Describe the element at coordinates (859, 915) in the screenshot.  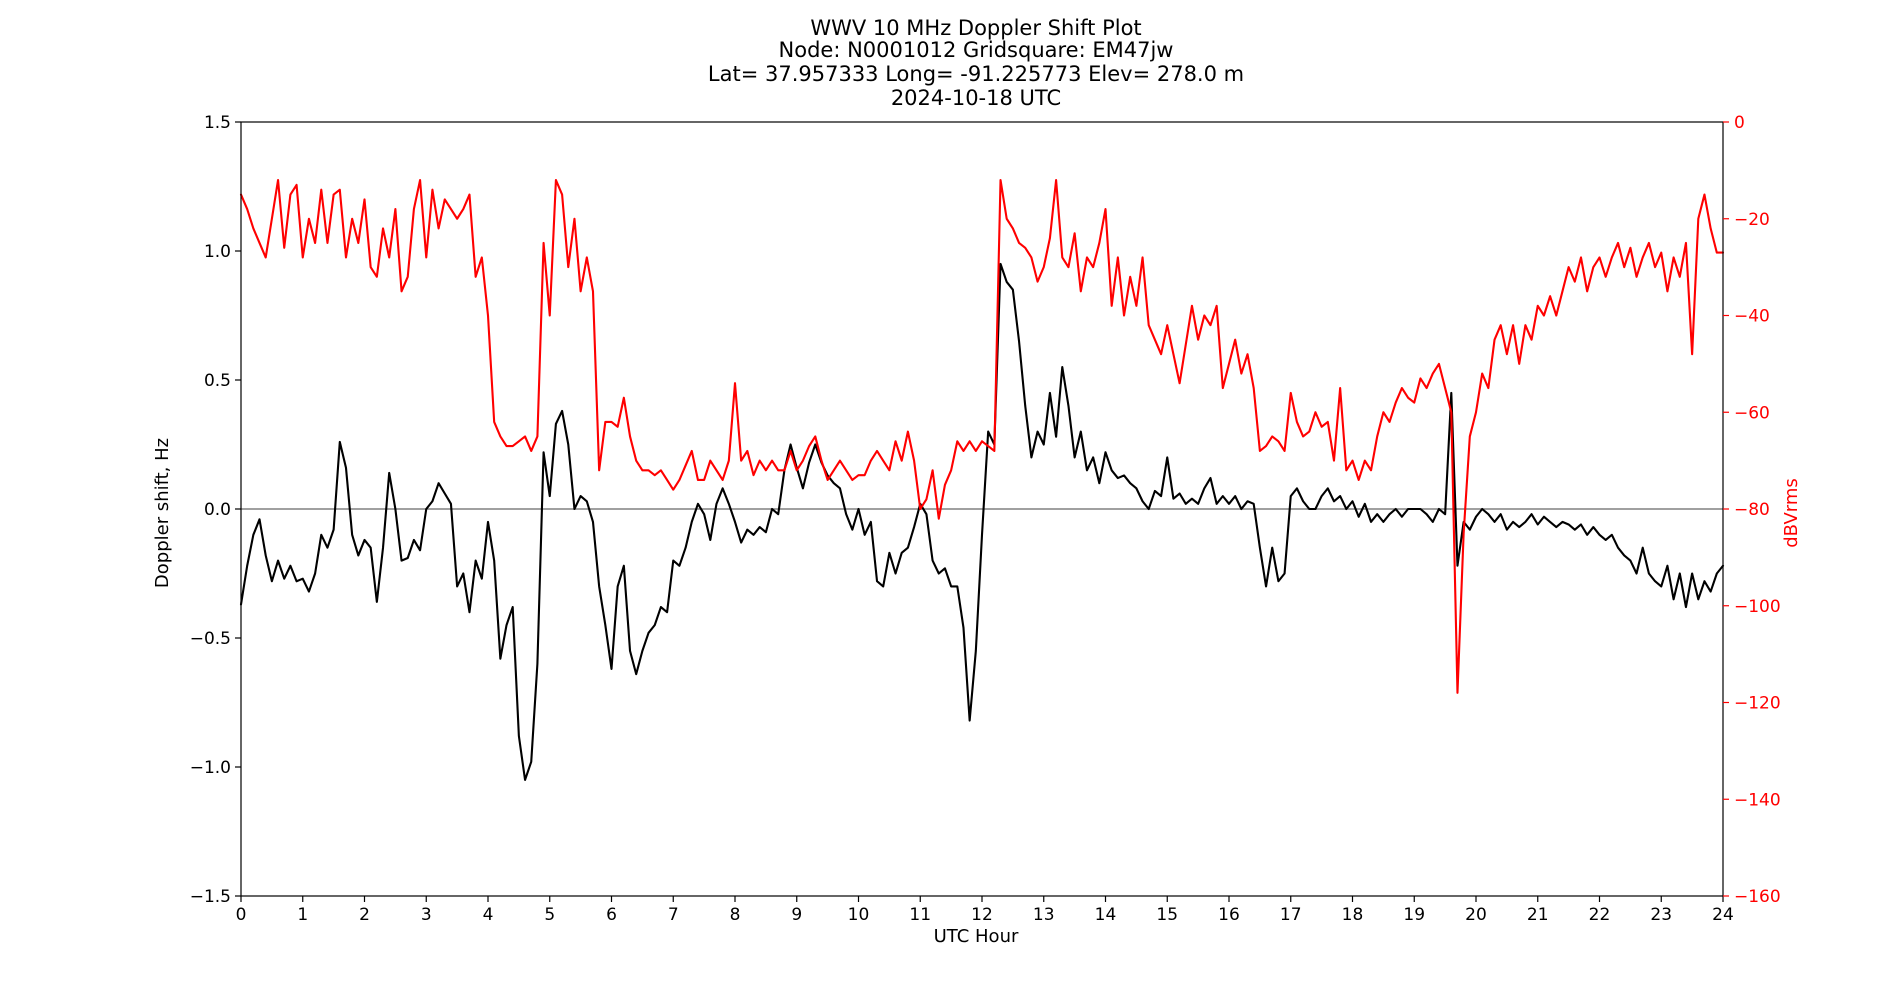
I see `x-tick-label: 10` at that location.